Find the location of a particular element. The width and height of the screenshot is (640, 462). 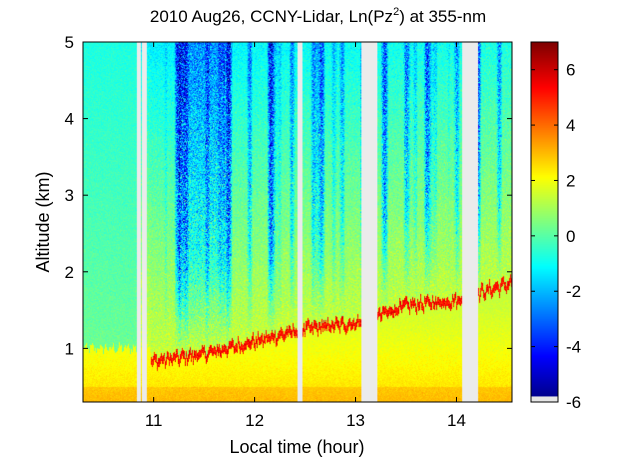

y-tick-label: 1 is located at coordinates (69, 348).